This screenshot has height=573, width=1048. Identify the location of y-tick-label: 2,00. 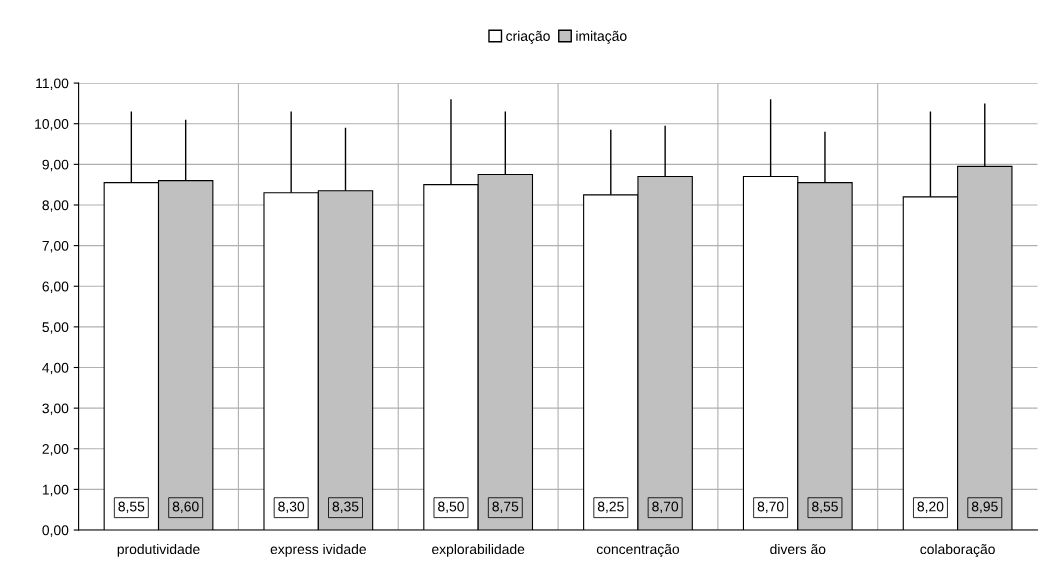
(55, 450).